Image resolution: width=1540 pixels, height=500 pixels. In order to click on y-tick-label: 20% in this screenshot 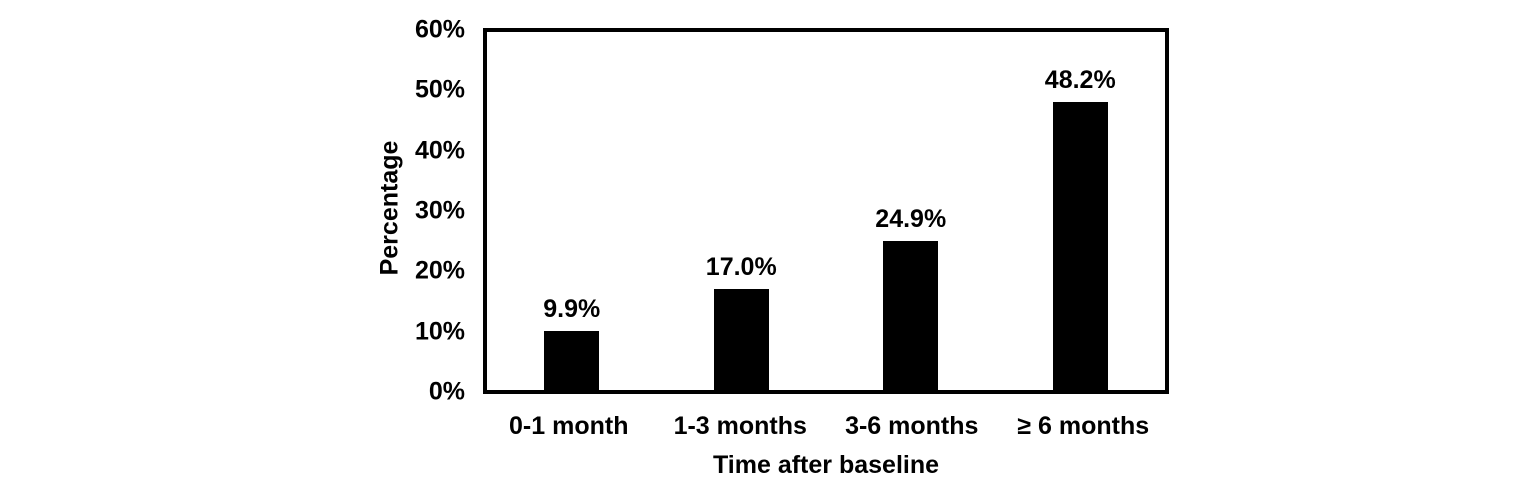, I will do `click(439, 270)`.